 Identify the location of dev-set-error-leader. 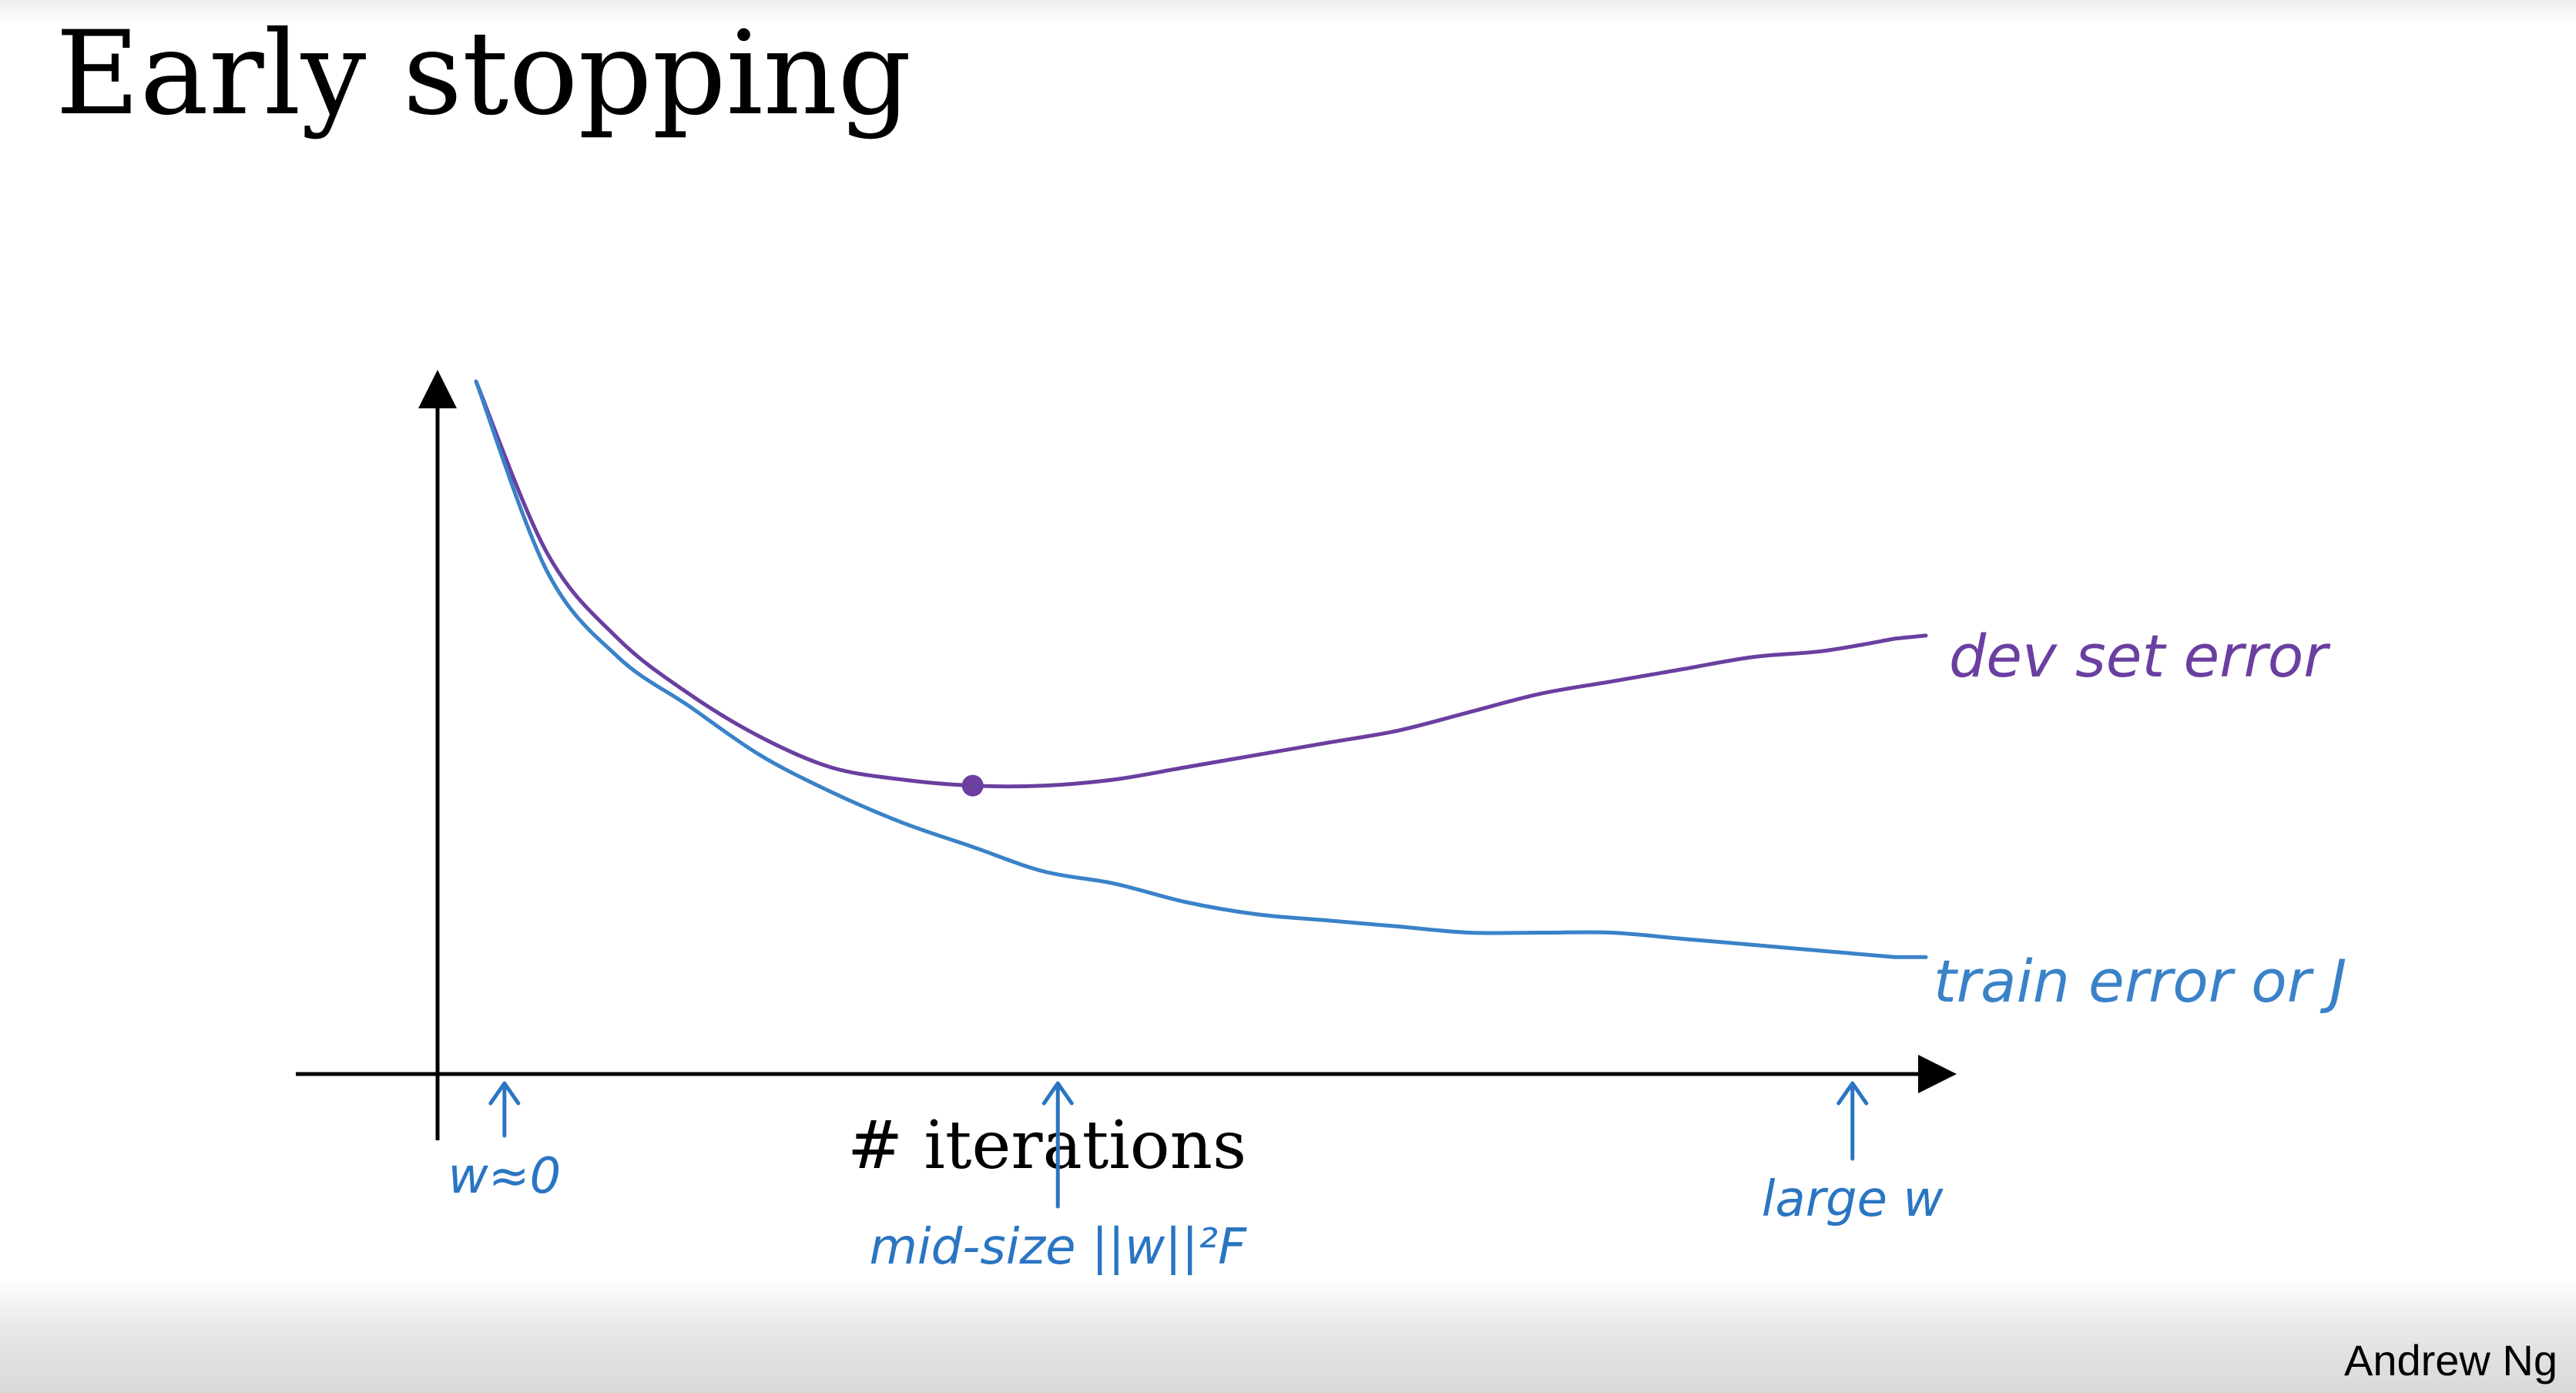
(1910, 637).